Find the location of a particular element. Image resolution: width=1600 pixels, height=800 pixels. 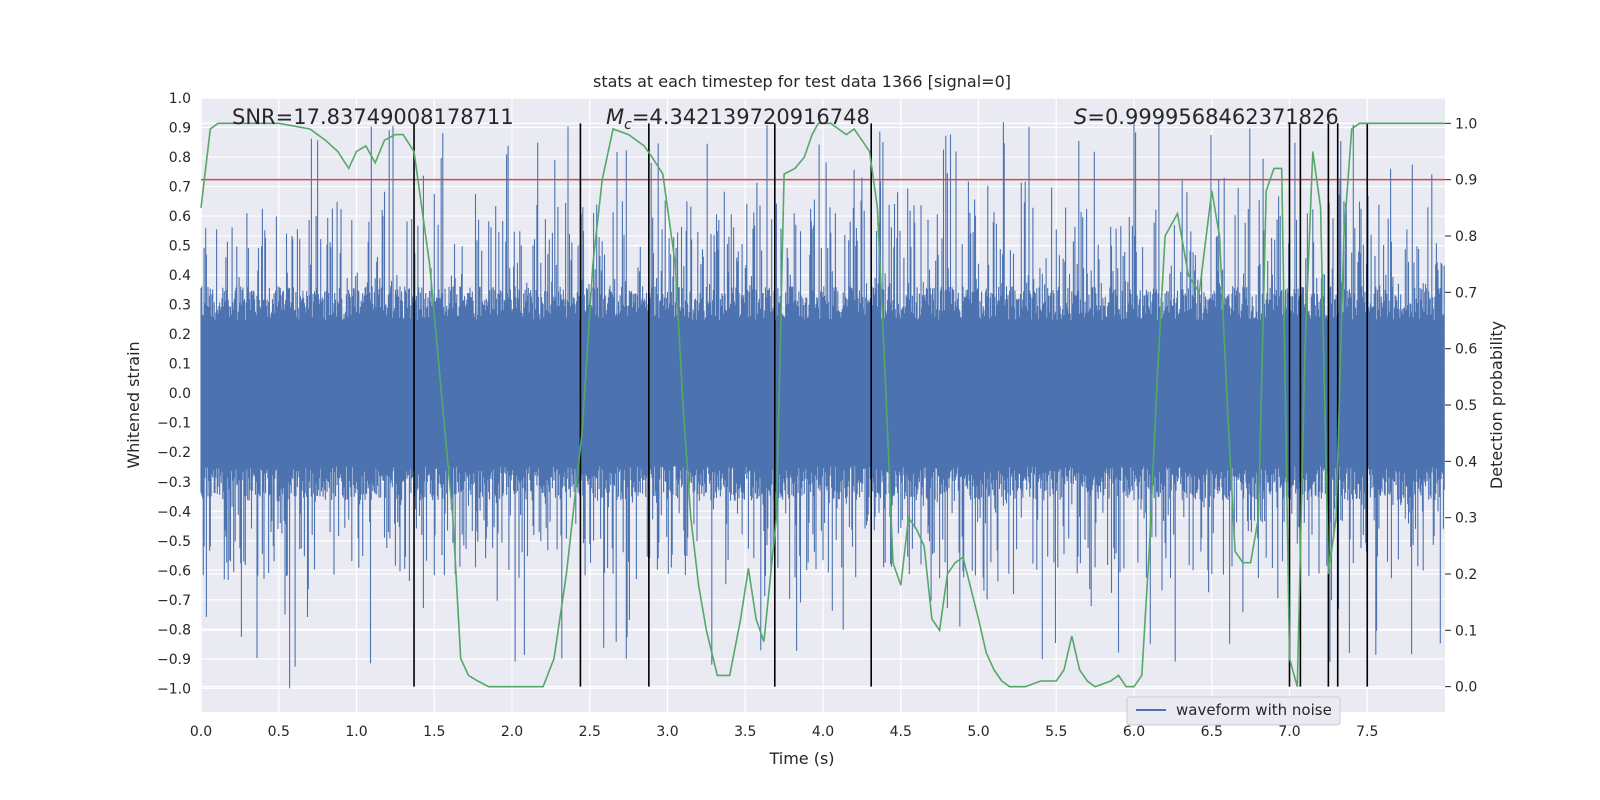

chirp-mass-value: =4.342139720916748 is located at coordinates (751, 117).